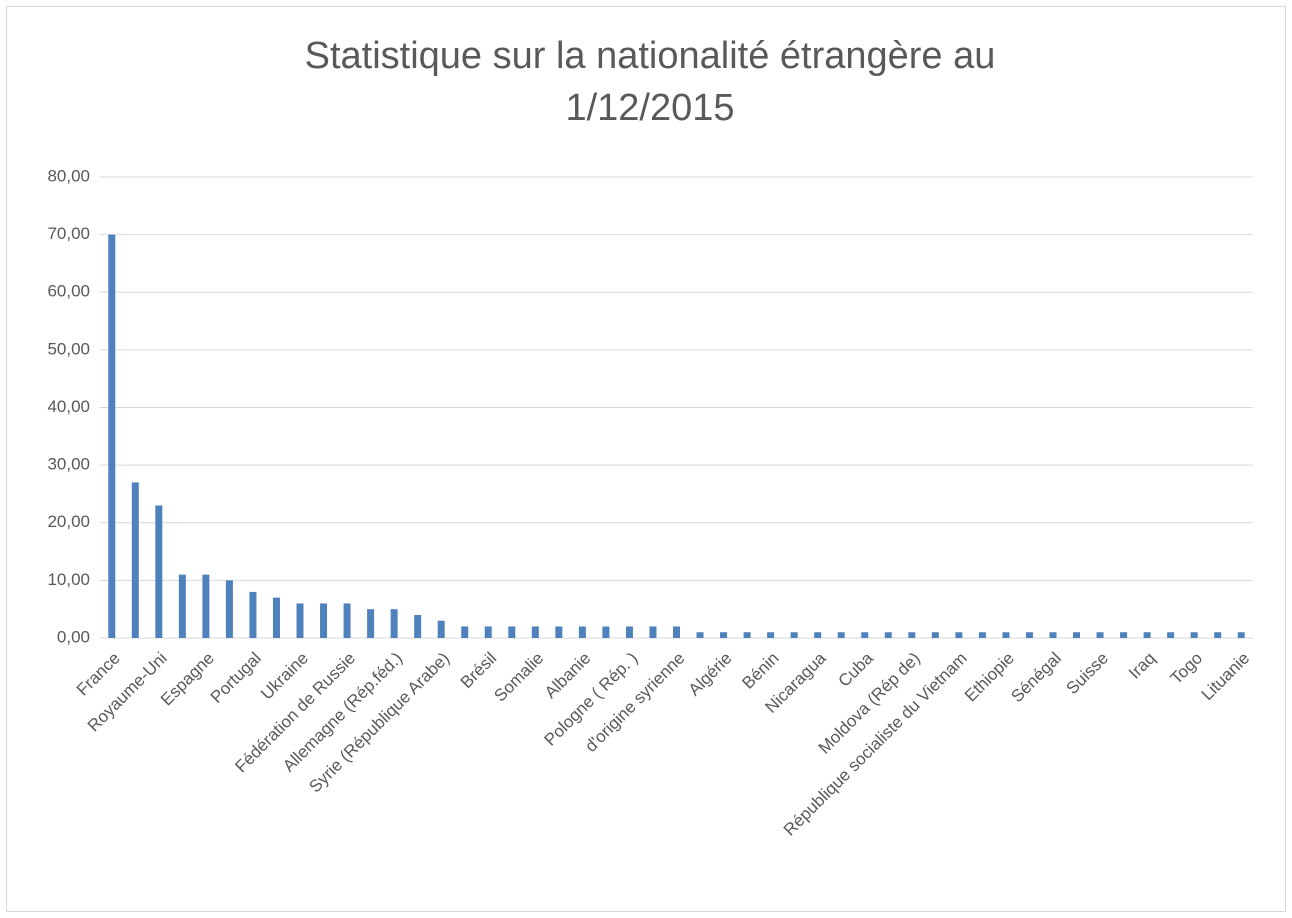 This screenshot has height=918, width=1292. I want to click on y-tick-label: 70,00, so click(68, 233).